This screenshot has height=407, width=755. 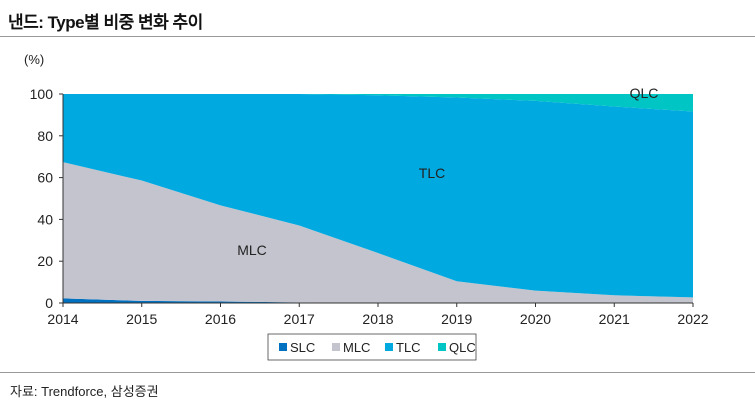 What do you see at coordinates (84, 391) in the screenshot?
I see `source-note: 자료: Trendforce, 삼성증권` at bounding box center [84, 391].